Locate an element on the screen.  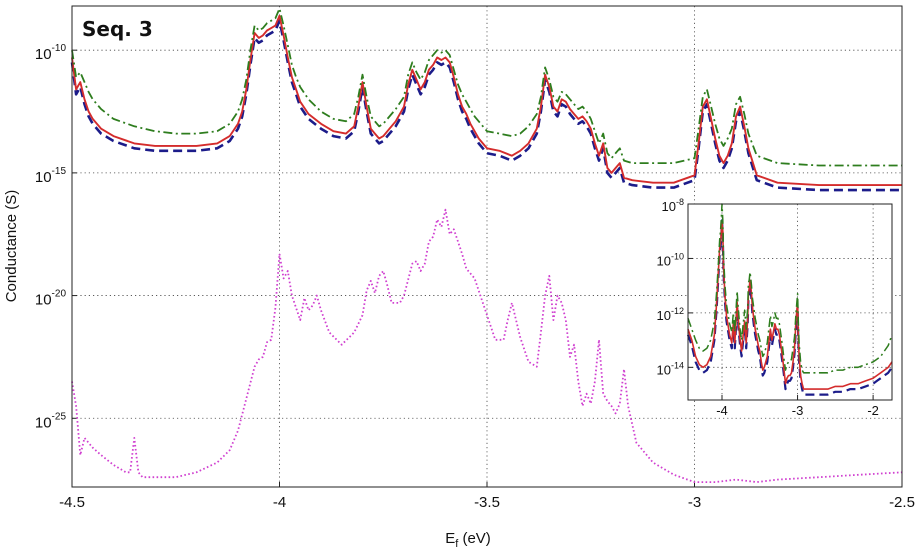
inset-background is located at coordinates (790, 302).